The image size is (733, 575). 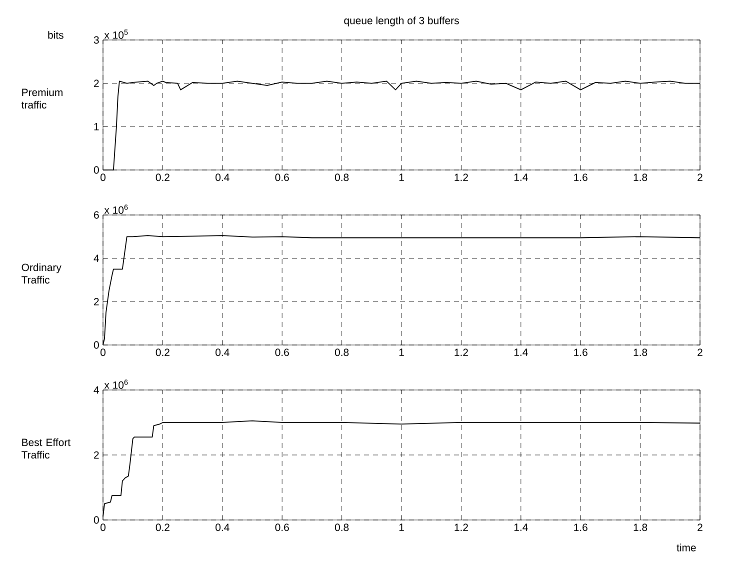 What do you see at coordinates (96, 40) in the screenshot?
I see `y-tick-label: 3` at bounding box center [96, 40].